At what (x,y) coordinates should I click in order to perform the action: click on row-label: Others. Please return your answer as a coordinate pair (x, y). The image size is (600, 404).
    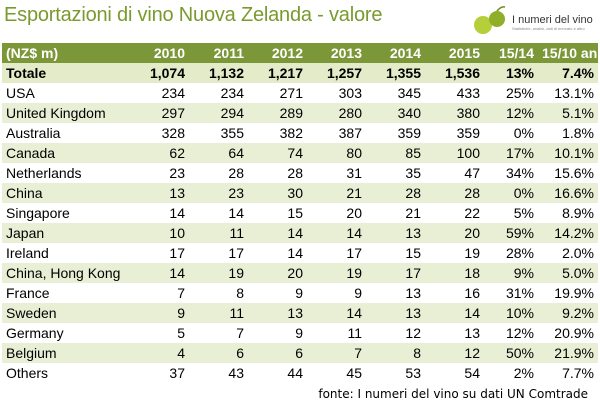
    Looking at the image, I should click on (27, 373).